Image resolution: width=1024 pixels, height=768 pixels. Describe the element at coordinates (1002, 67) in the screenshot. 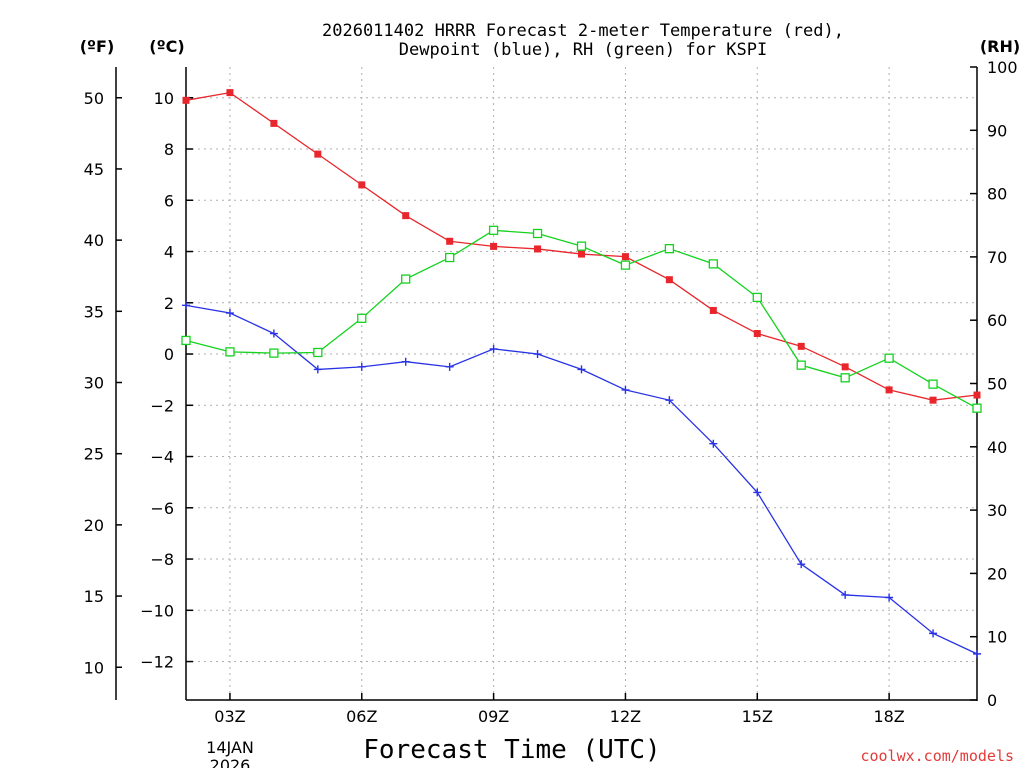

I see `rh-tick-label: 100` at that location.